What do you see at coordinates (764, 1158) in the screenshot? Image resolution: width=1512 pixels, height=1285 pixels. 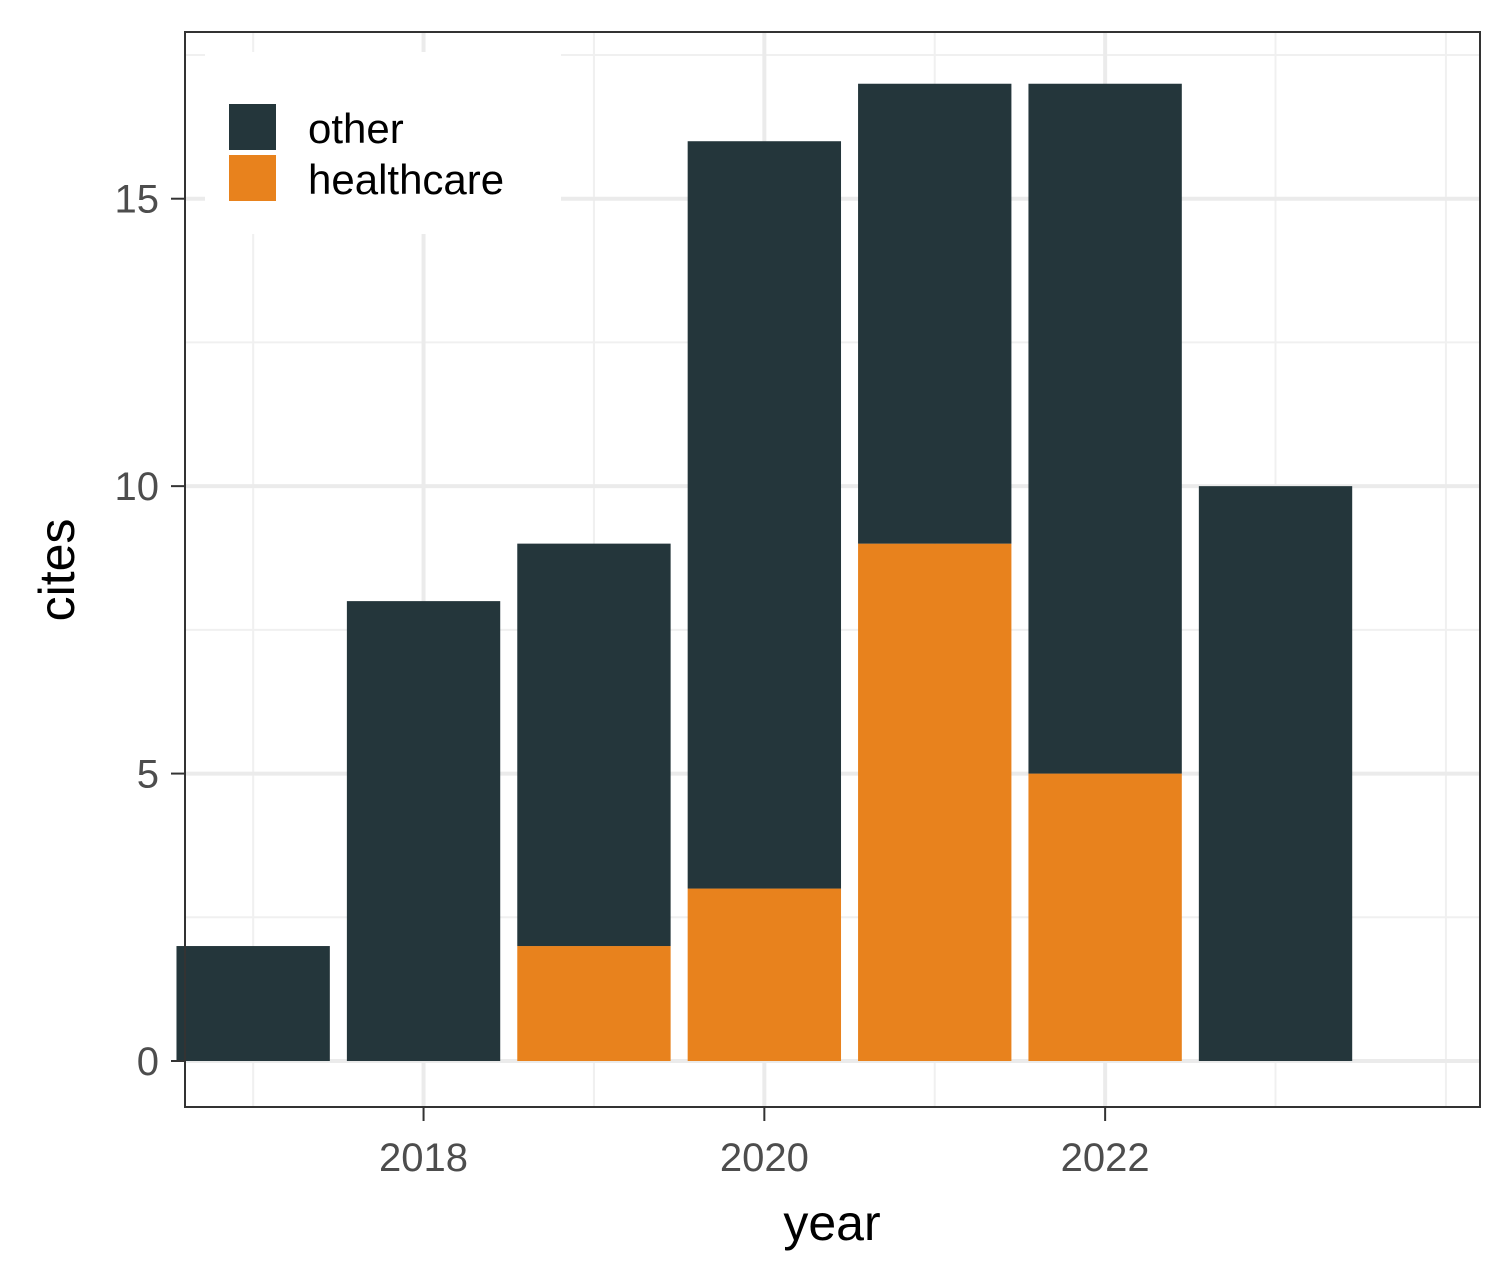 I see `x-tick-label: 2020` at bounding box center [764, 1158].